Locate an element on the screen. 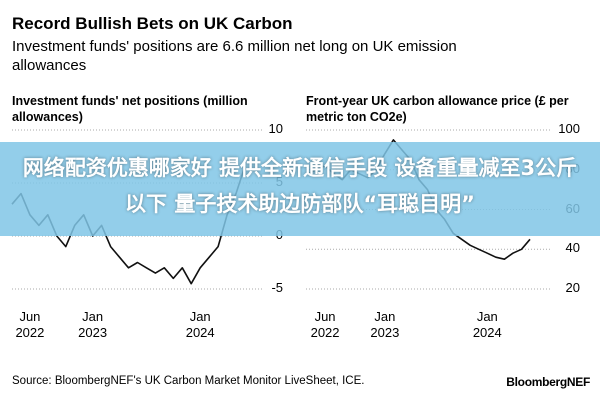 This screenshot has height=400, width=600. title: Record Bullish Bets on UK Carbon is located at coordinates (152, 23).